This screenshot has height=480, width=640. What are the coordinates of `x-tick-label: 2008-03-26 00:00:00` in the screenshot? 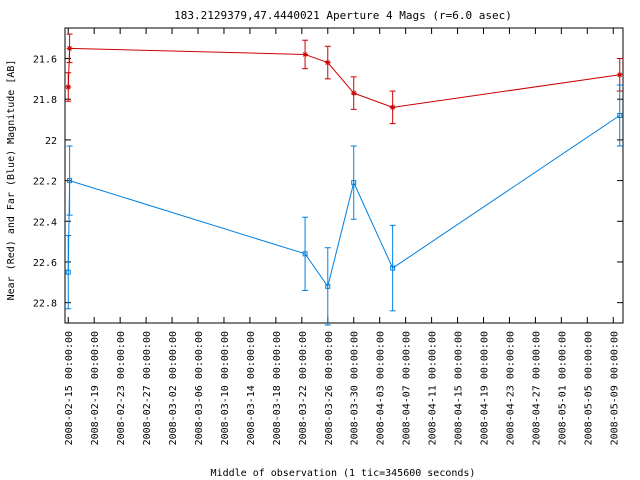 It's located at (329, 388).